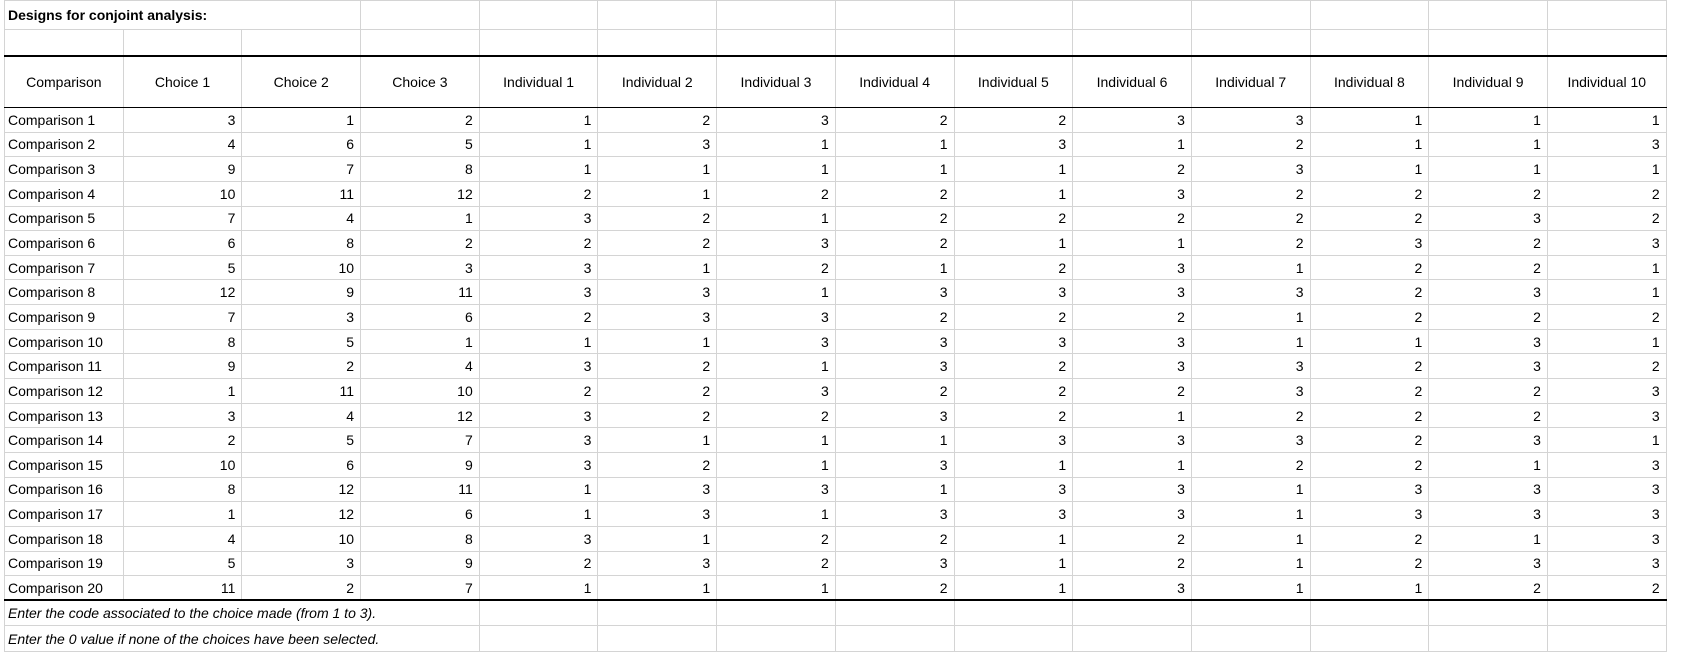  I want to click on comparison-label: Comparison 18, so click(64, 538).